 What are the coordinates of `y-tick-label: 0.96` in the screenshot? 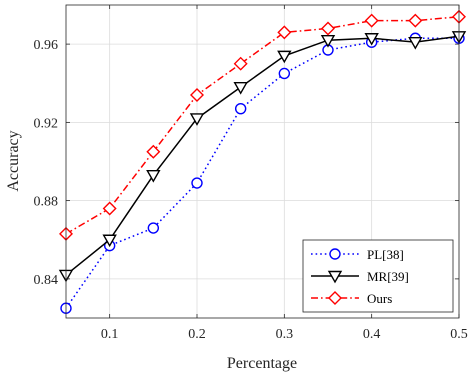 It's located at (46, 45).